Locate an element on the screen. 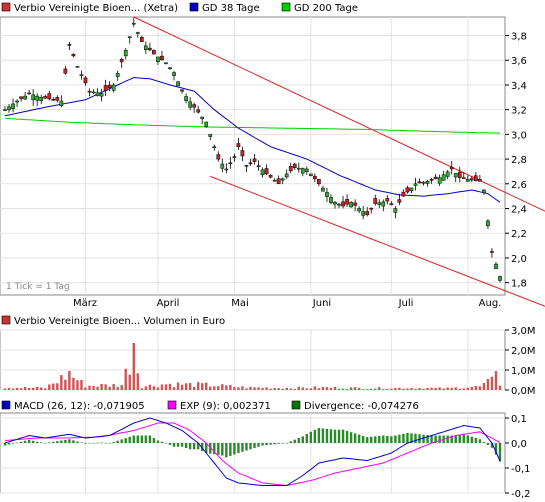  macd-tick-label: 0,0 is located at coordinates (519, 444).